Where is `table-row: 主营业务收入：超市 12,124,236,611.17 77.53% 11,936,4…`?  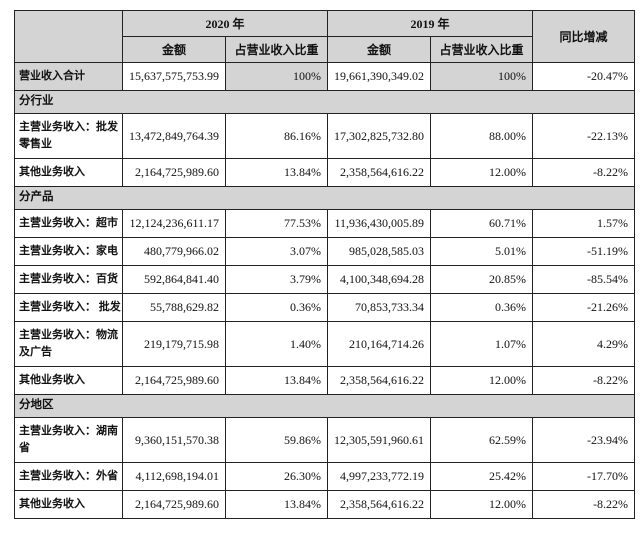 table-row: 主营业务收入：超市 12,124,236,611.17 77.53% 11,936,4… is located at coordinates (325, 223).